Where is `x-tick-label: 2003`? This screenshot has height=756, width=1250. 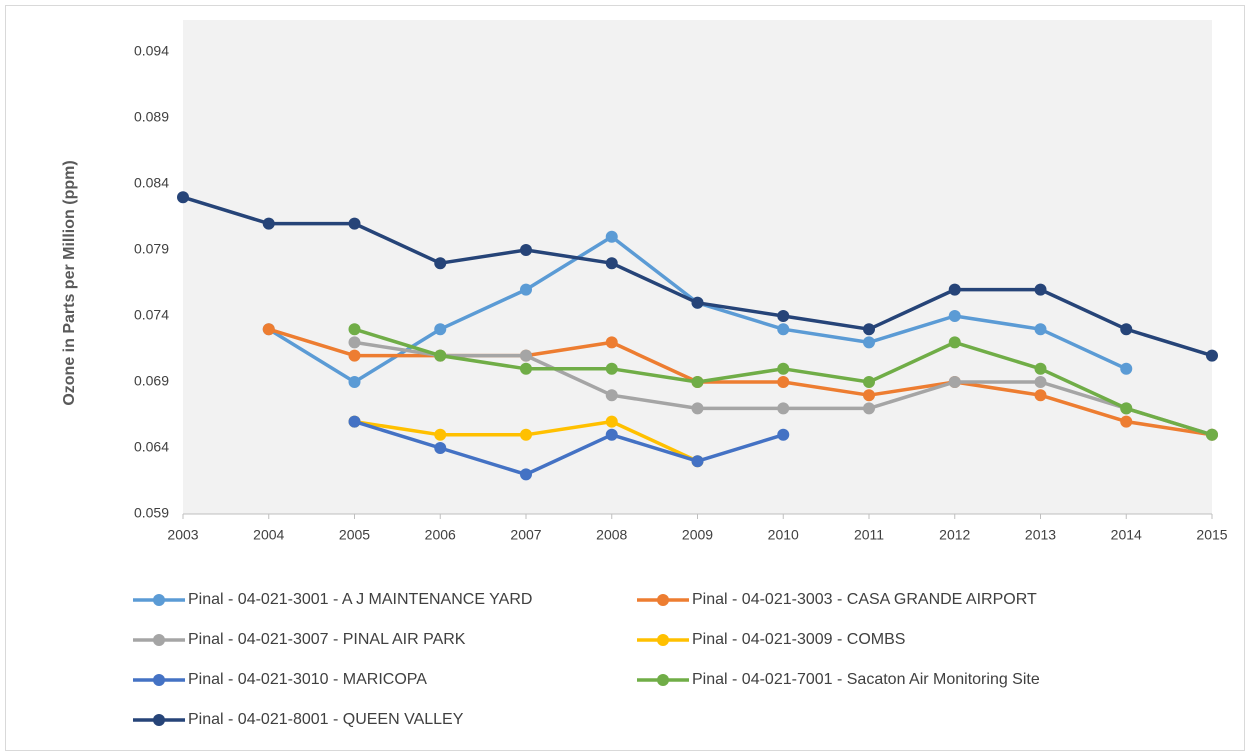 x-tick-label: 2003 is located at coordinates (182, 535).